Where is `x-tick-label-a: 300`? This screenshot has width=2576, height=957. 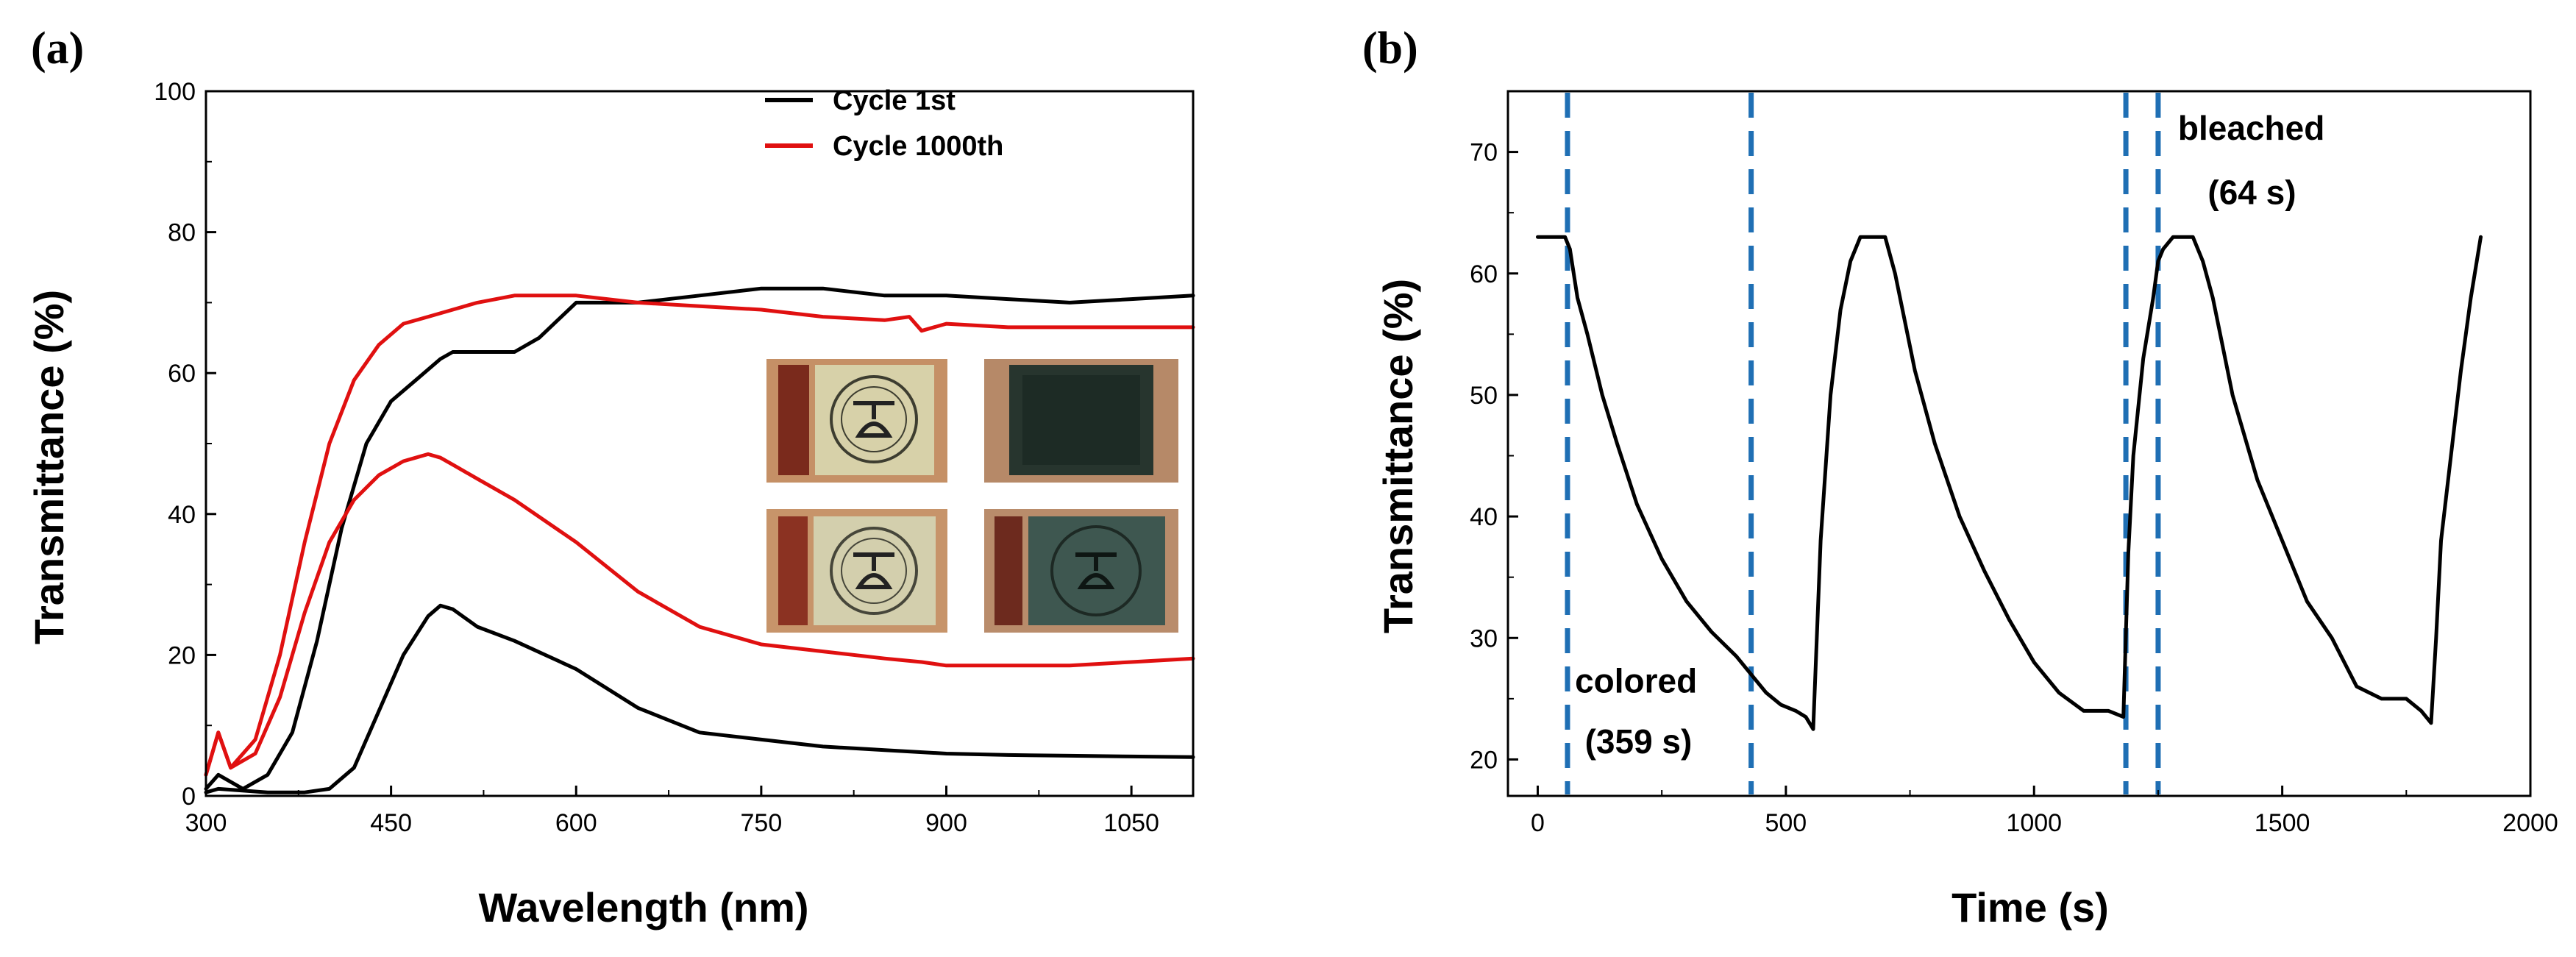
x-tick-label-a: 300 is located at coordinates (206, 823).